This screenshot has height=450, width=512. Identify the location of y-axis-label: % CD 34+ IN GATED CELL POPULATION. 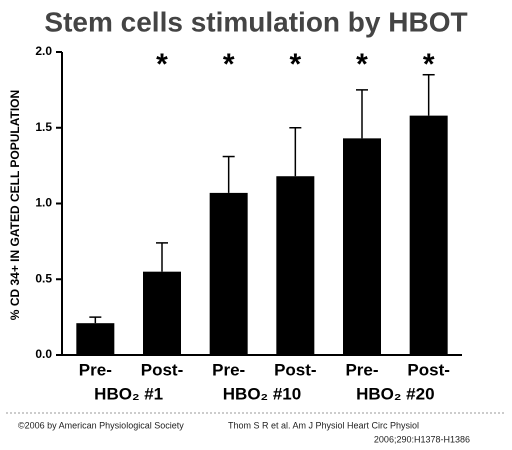
(15, 205).